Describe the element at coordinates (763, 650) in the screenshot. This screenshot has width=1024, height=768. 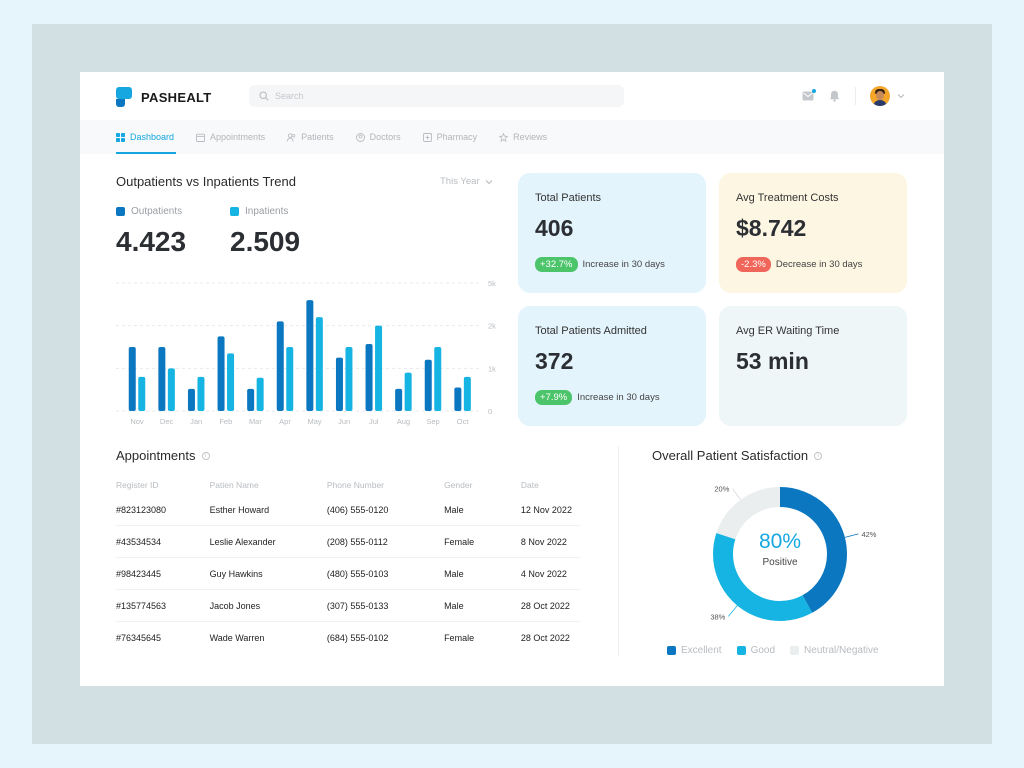
I see `legend-label: Good` at that location.